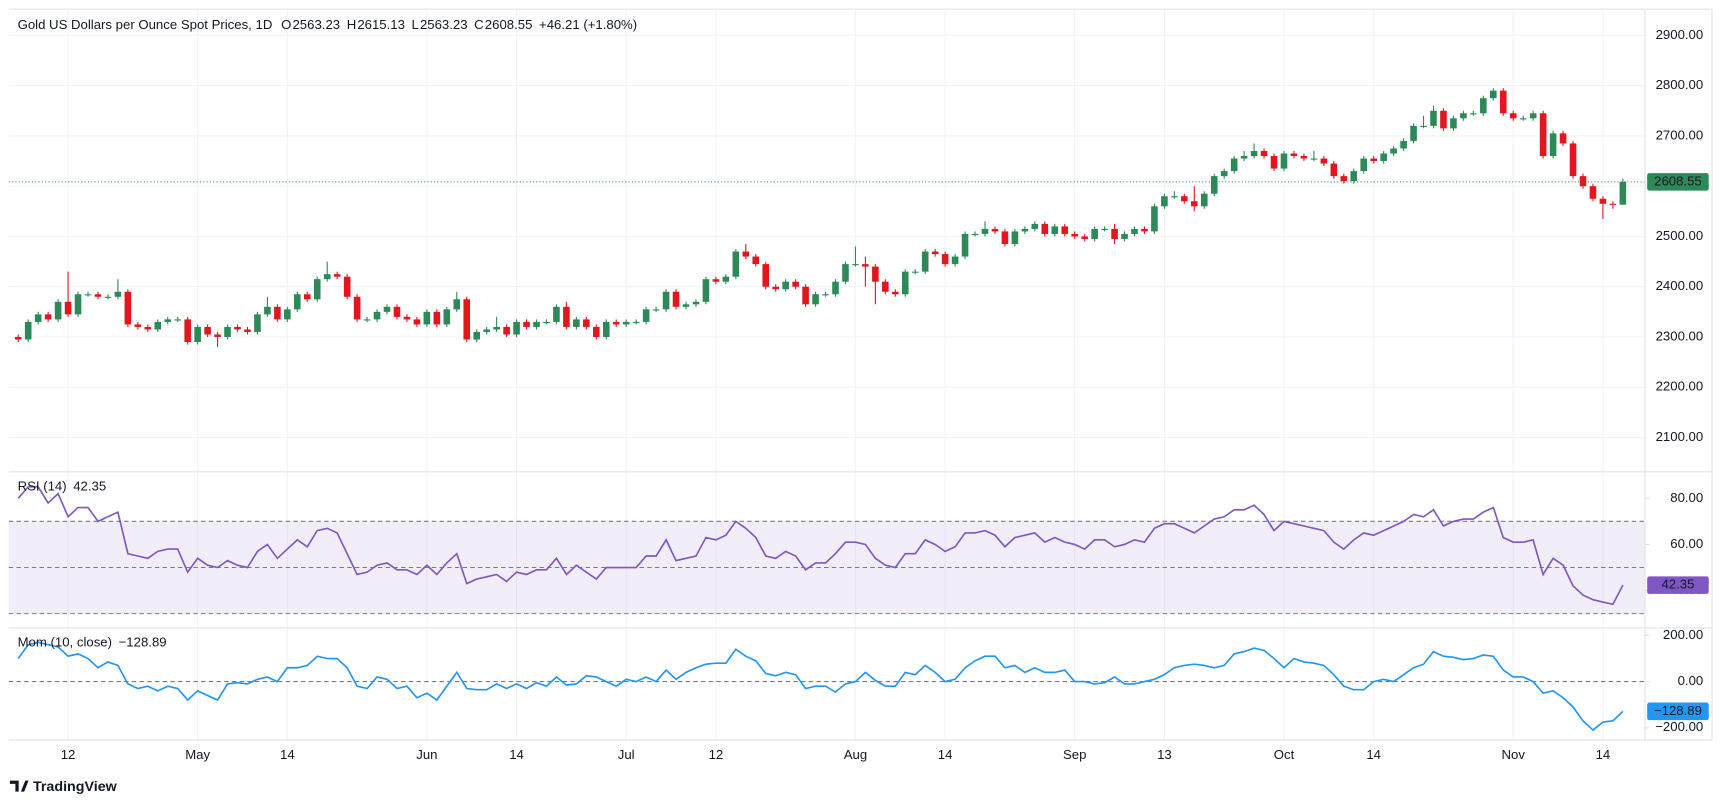  I want to click on header-text: 2608.55, so click(509, 24).